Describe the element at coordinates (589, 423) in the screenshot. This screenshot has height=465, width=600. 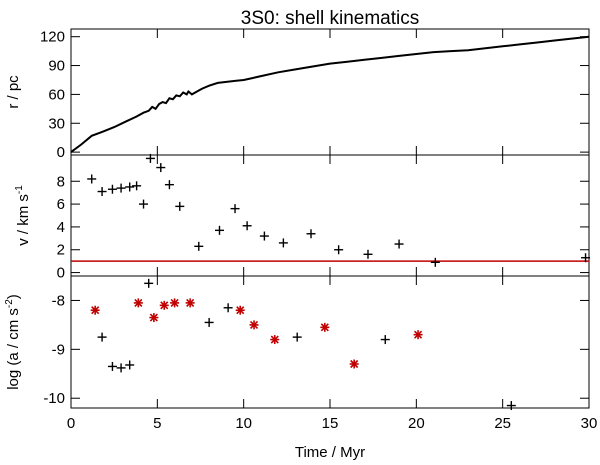
I see `x-tick-label: 30` at that location.